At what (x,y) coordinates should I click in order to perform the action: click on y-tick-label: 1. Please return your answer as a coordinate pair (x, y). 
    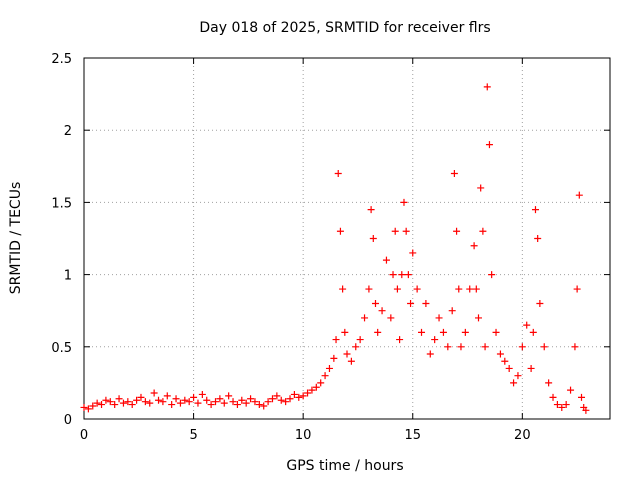
    Looking at the image, I should click on (68, 276).